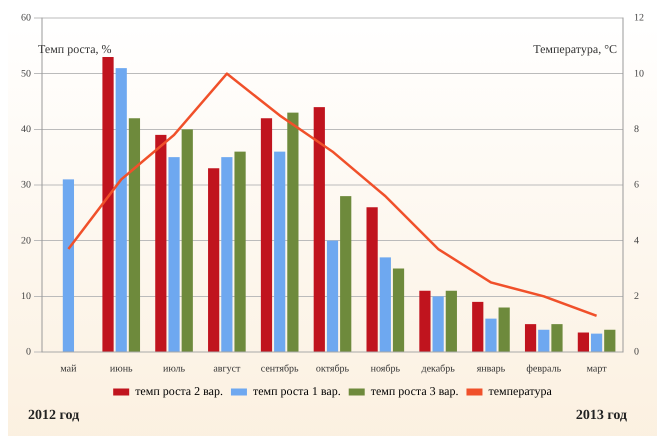 The height and width of the screenshot is (444, 665). What do you see at coordinates (333, 369) in the screenshot?
I see `x-tick-label: октябрь` at bounding box center [333, 369].